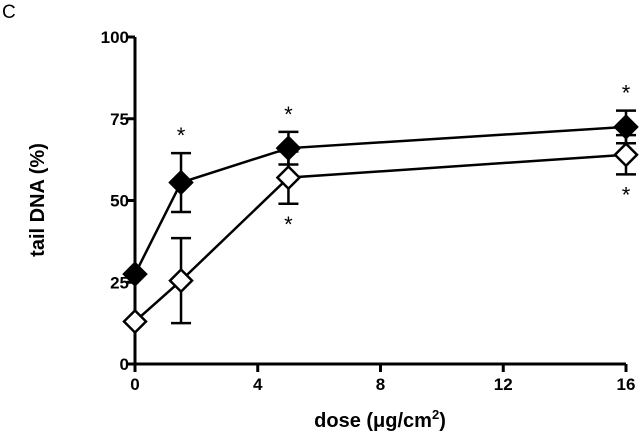 The height and width of the screenshot is (439, 640). I want to click on x-tick-label: 4, so click(258, 384).